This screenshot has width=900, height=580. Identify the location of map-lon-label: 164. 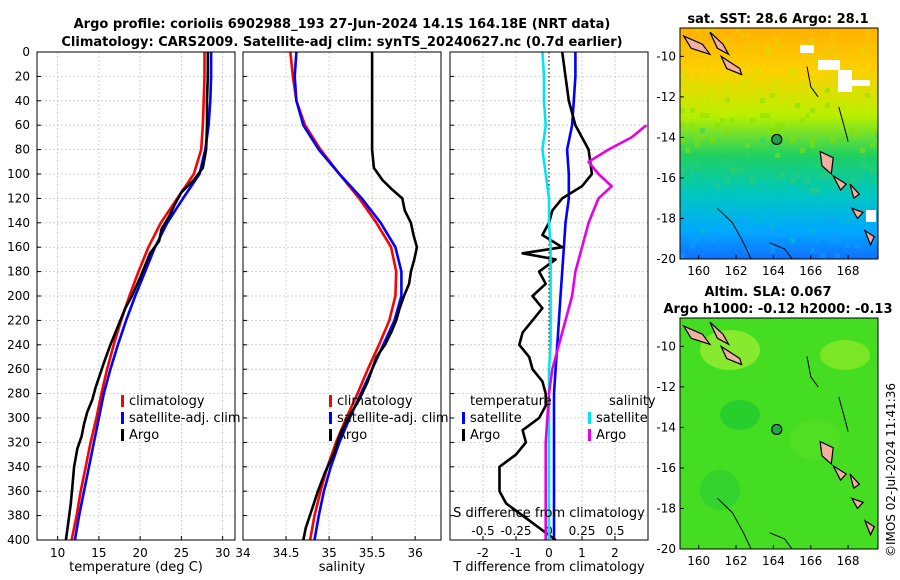
(773, 271).